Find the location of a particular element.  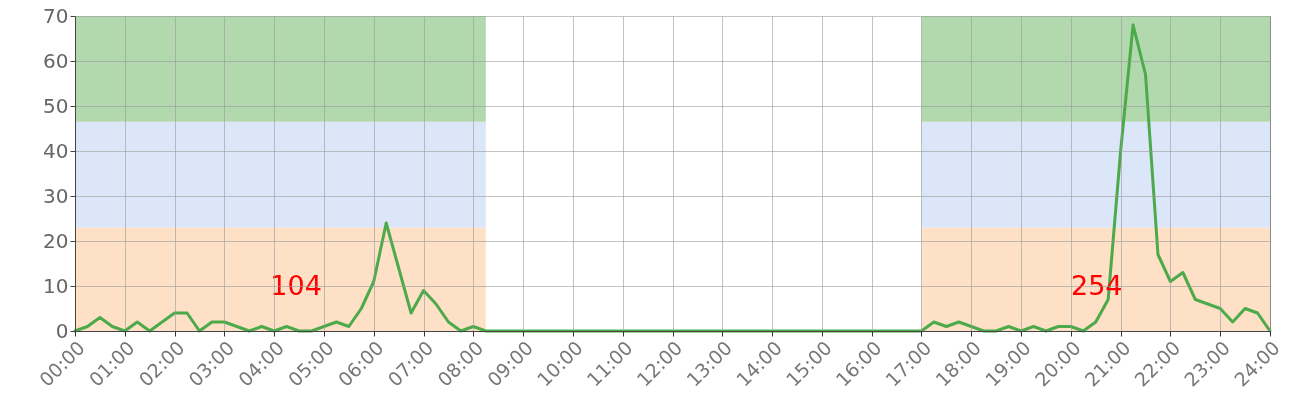

y-tick-label: 10 is located at coordinates (56, 285).